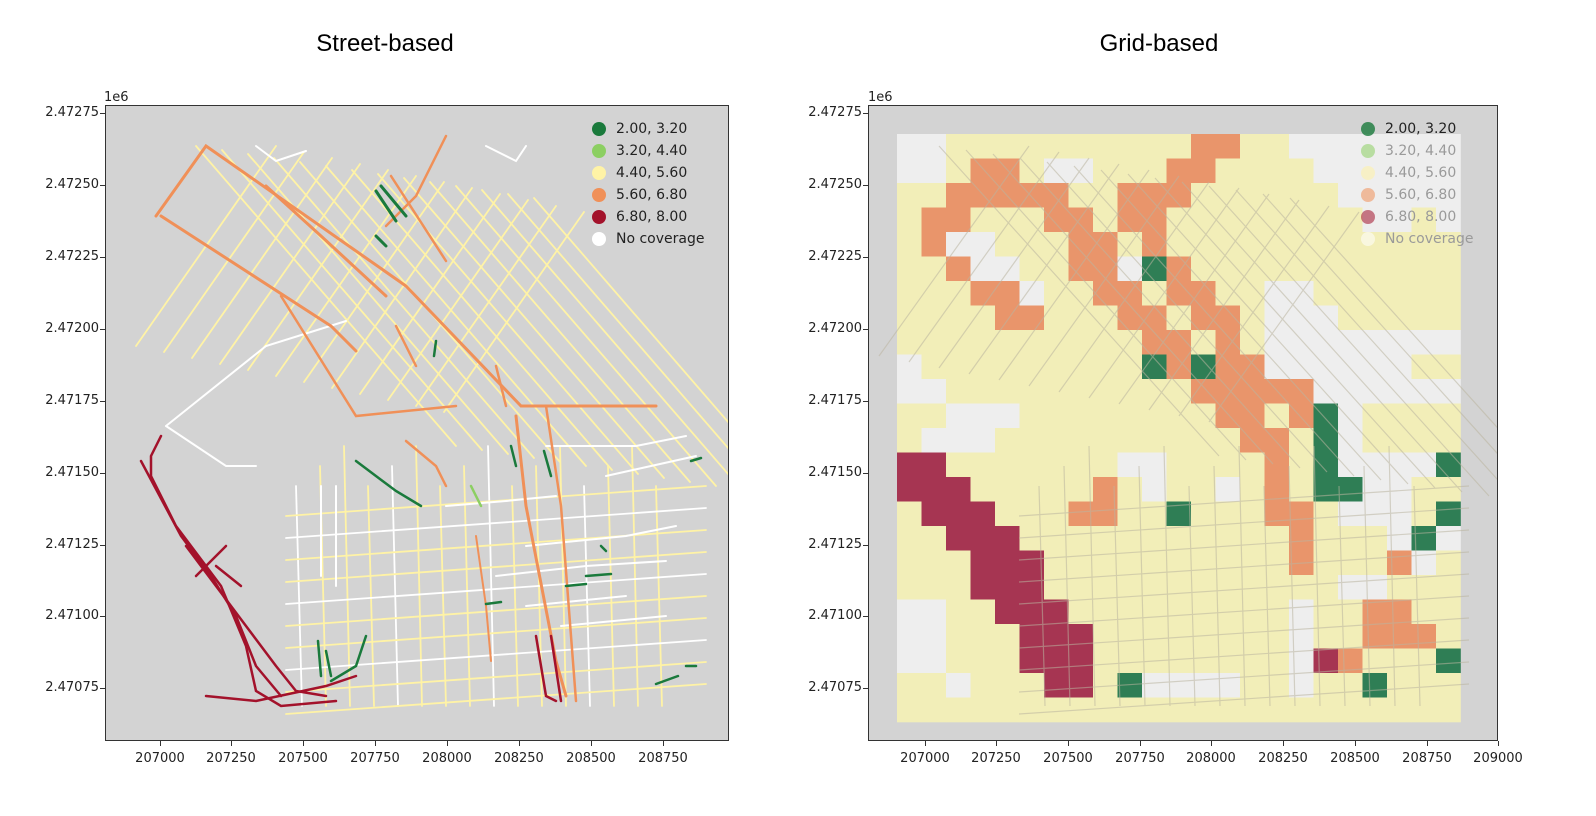  Describe the element at coordinates (1421, 129) in the screenshot. I see `legend-label: 2.00, 3.20` at that location.